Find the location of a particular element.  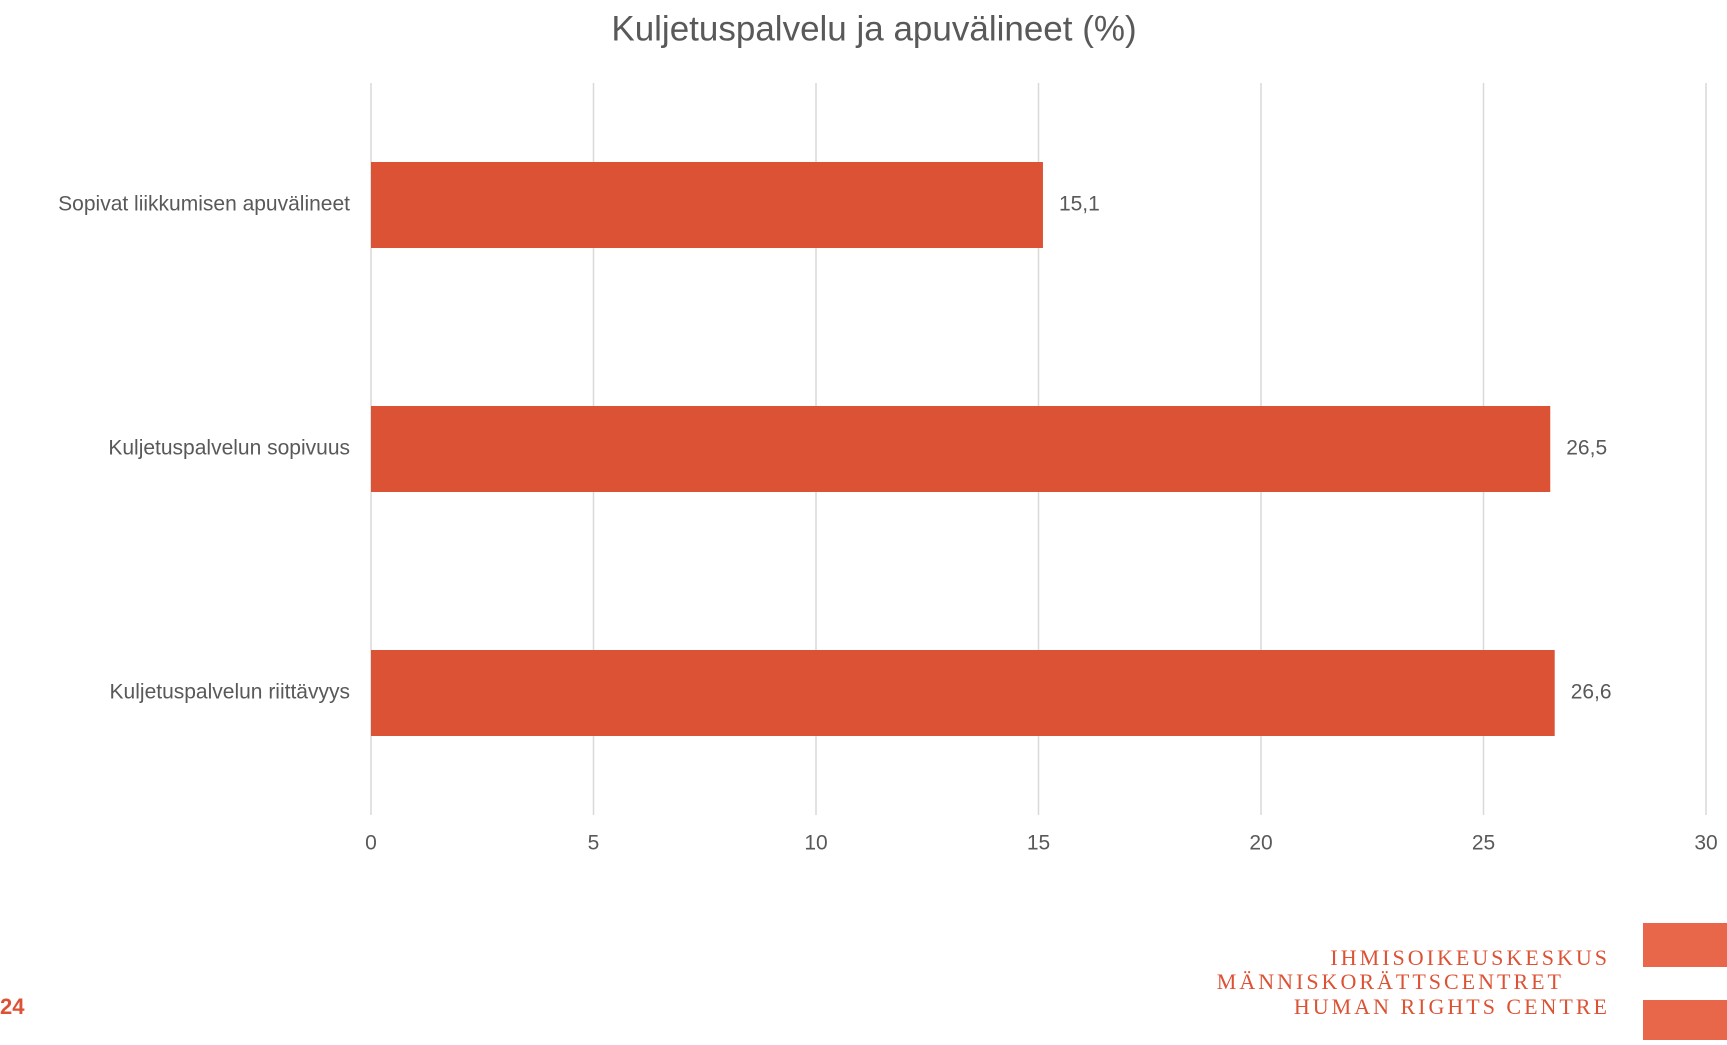

value-label: 15,1 is located at coordinates (1079, 204).